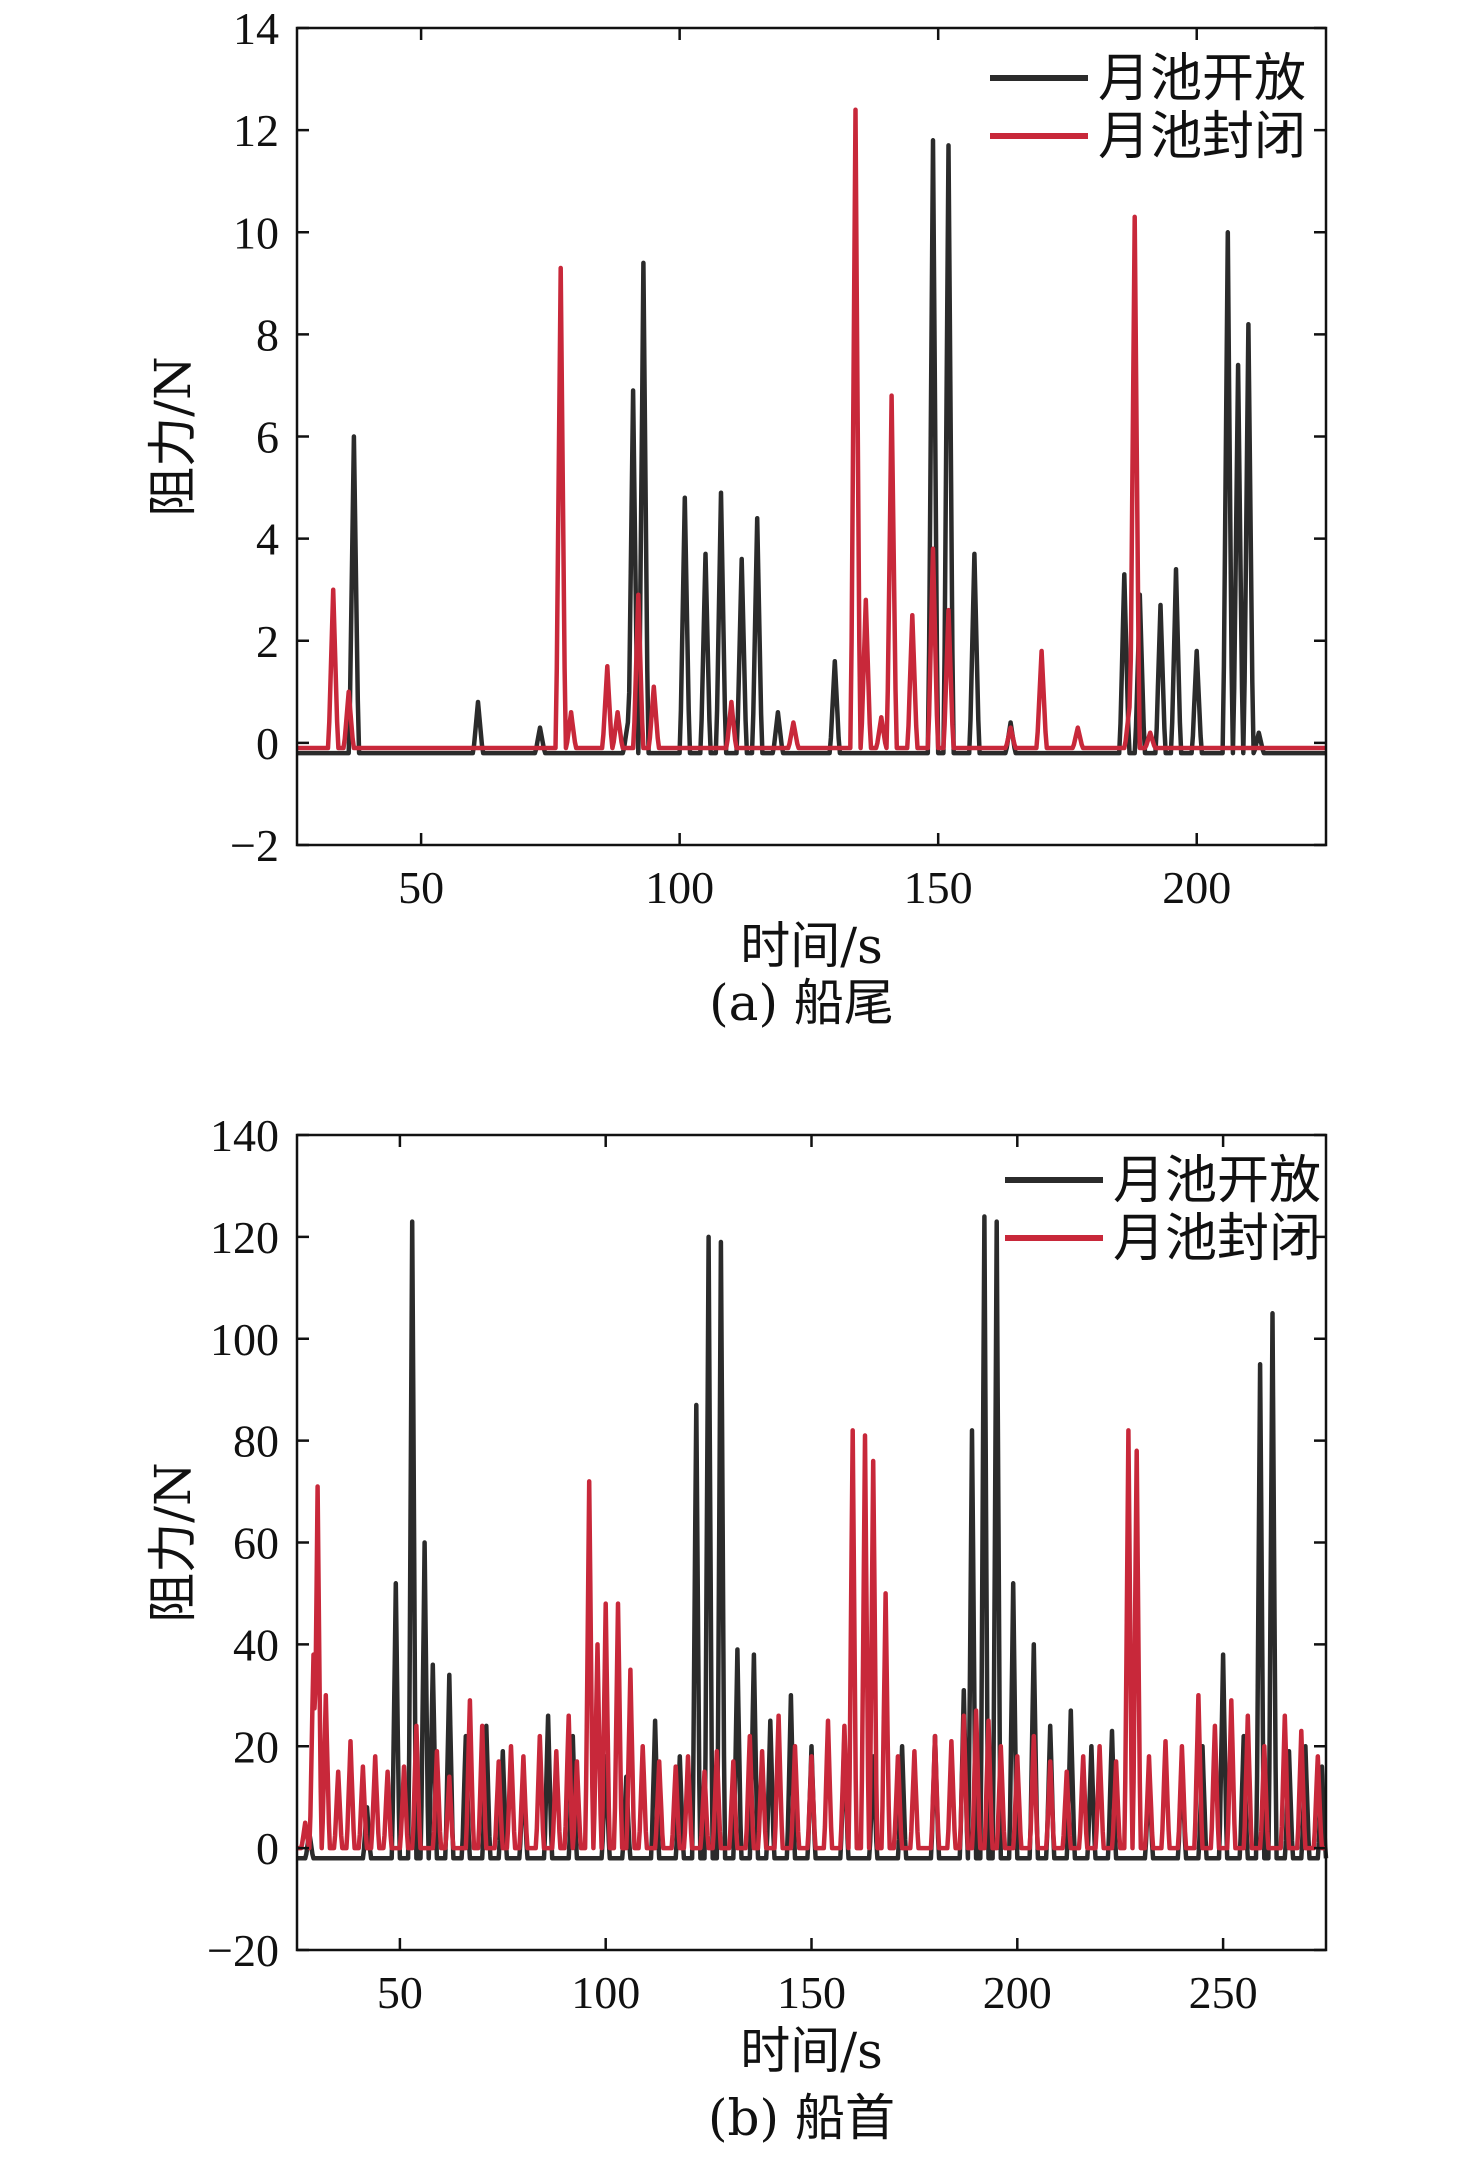 The width and height of the screenshot is (1476, 2161). What do you see at coordinates (256, 1543) in the screenshot?
I see `y-tick-label: 60` at bounding box center [256, 1543].